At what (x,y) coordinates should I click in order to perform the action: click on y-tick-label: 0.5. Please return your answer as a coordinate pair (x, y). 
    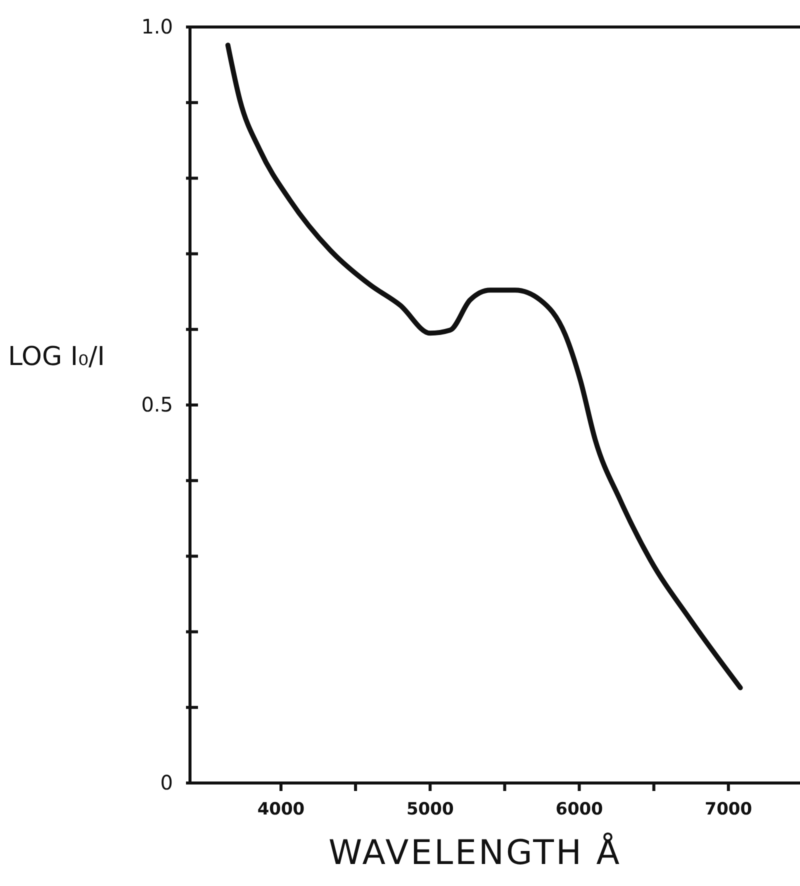
    Looking at the image, I should click on (157, 404).